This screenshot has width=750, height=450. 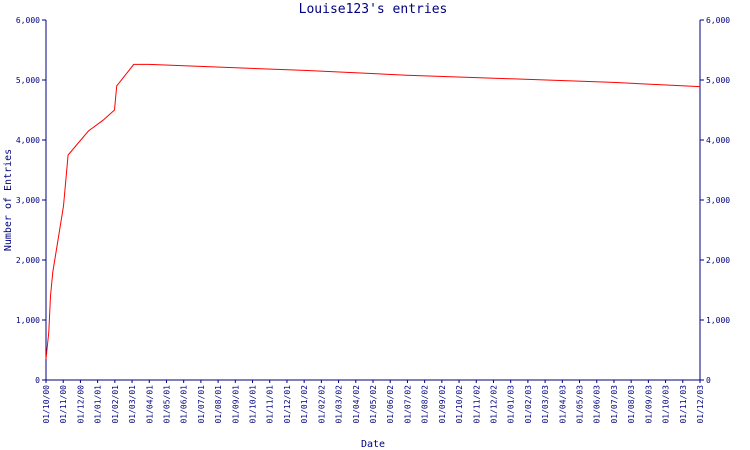 I want to click on x-tick-label: 01/10/03, so click(x=666, y=404).